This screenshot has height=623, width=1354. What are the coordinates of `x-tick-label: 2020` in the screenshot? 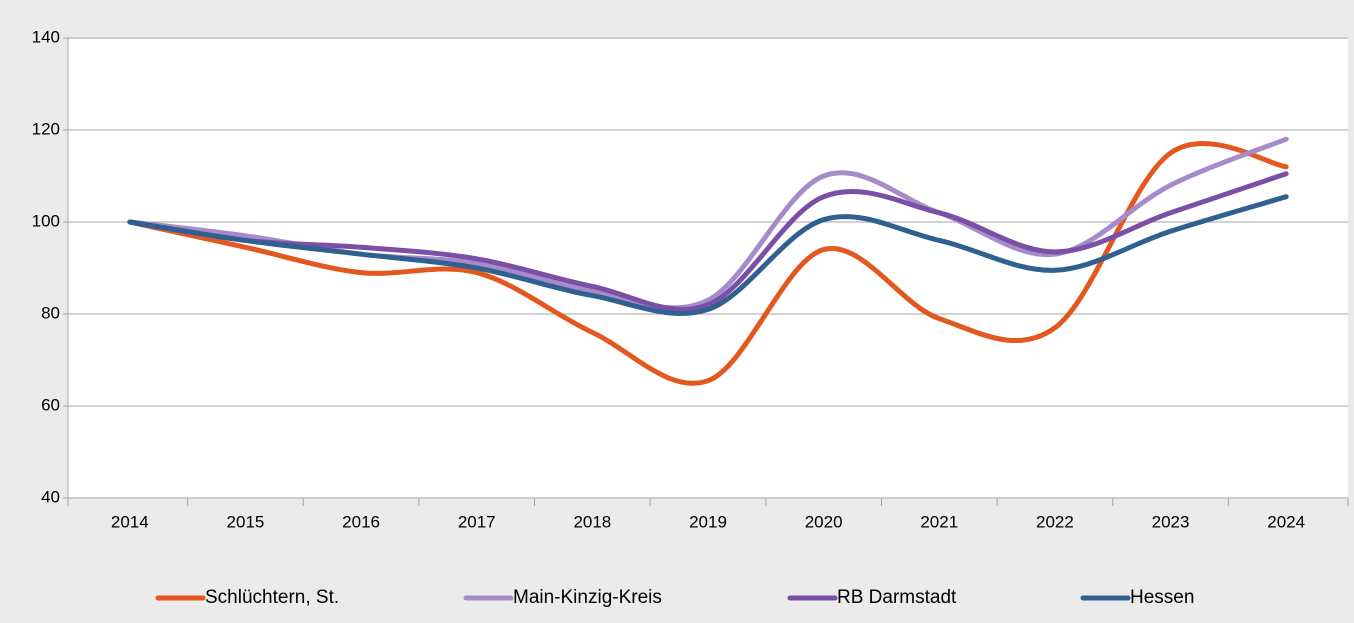 It's located at (824, 521).